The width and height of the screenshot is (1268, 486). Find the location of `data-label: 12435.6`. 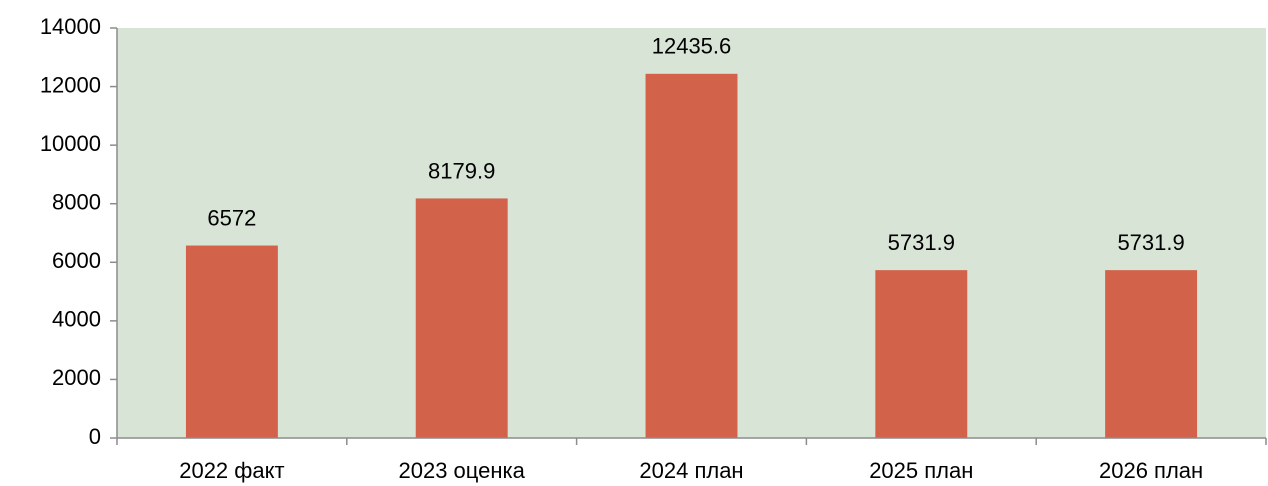

data-label: 12435.6 is located at coordinates (692, 46).